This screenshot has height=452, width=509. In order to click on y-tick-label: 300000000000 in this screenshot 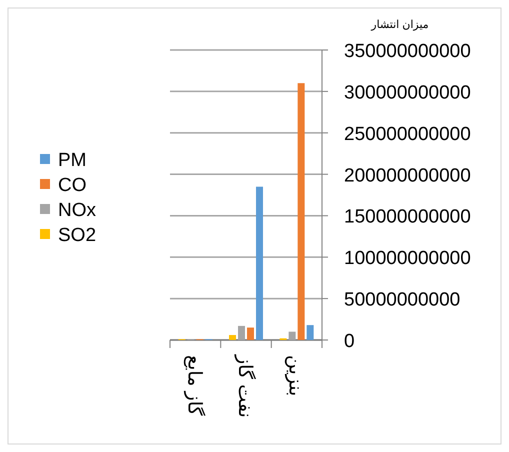, I will do `click(407, 93)`.